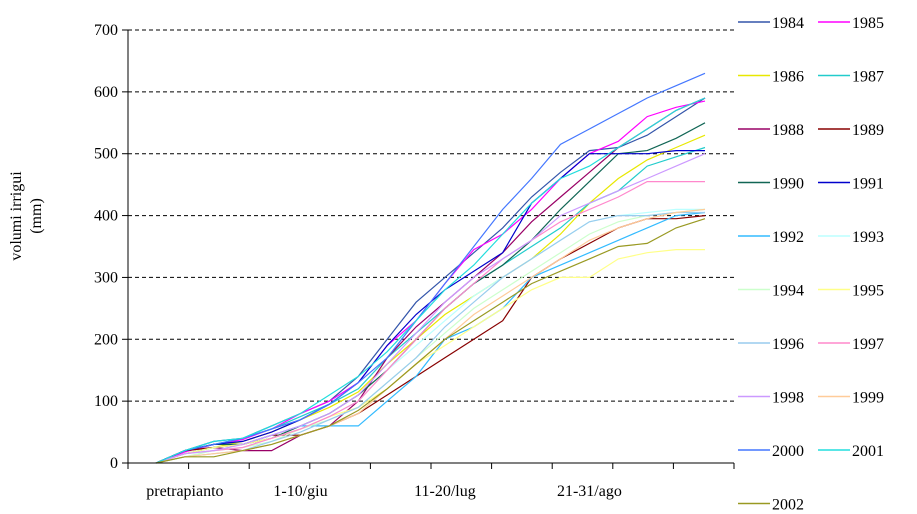 The height and width of the screenshot is (514, 917). What do you see at coordinates (868, 291) in the screenshot?
I see `legend-label-1995: 1995` at bounding box center [868, 291].